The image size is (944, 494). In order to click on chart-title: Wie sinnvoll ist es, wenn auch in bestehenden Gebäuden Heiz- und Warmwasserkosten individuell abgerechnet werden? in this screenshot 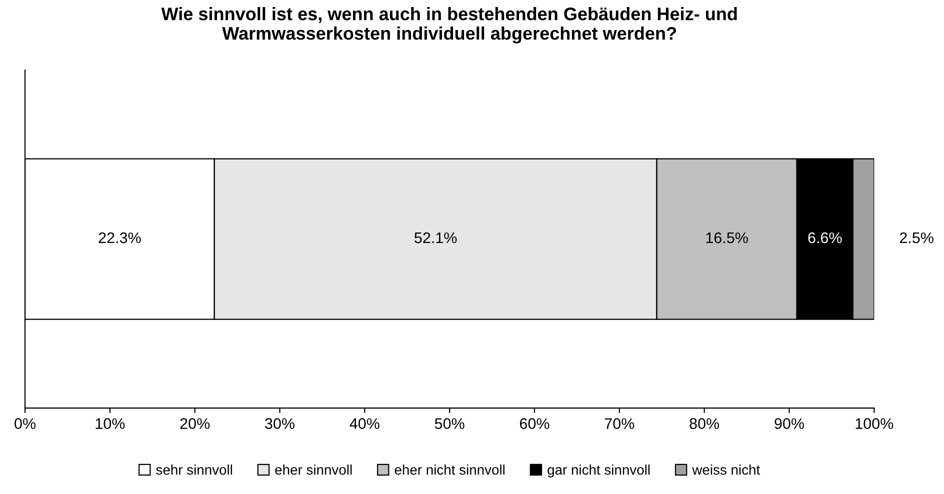, I will do `click(449, 25)`.